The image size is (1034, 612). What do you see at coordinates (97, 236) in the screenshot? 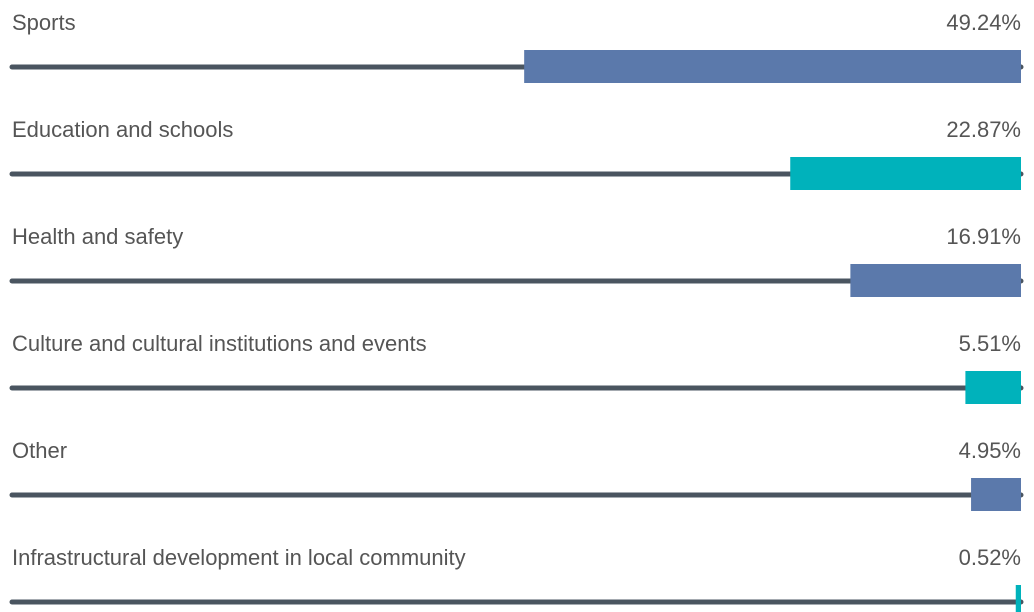
I see `category-label: Health and safety` at bounding box center [97, 236].